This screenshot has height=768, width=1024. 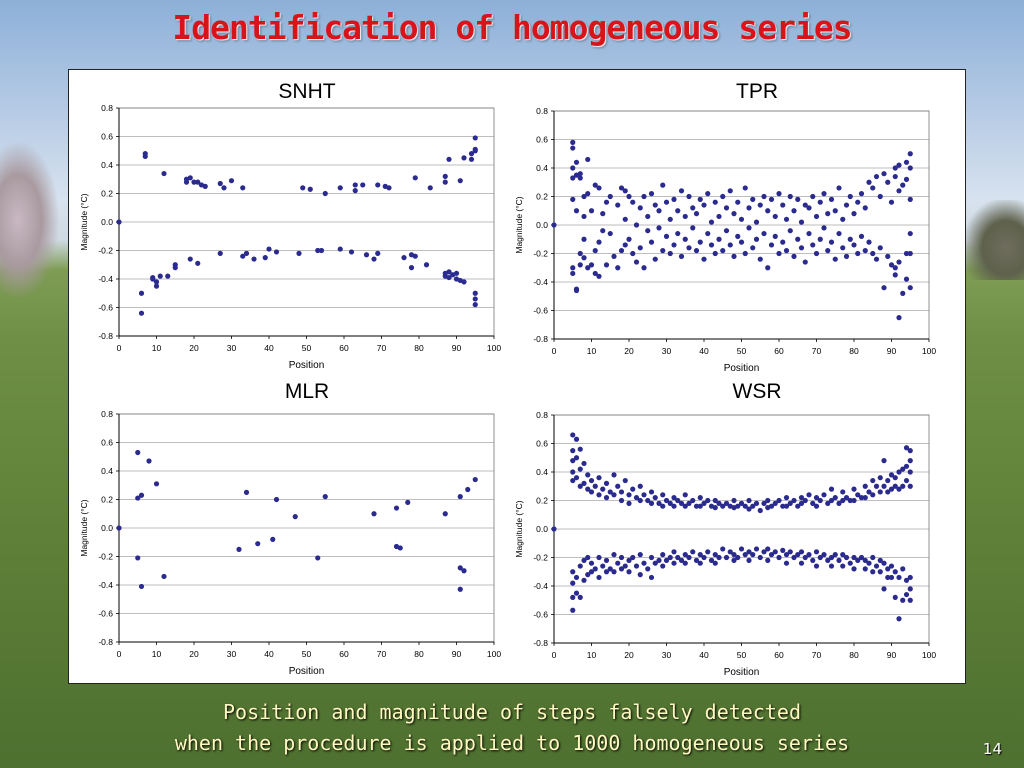 What do you see at coordinates (107, 194) in the screenshot?
I see `y-tick-label: 0.2` at bounding box center [107, 194].